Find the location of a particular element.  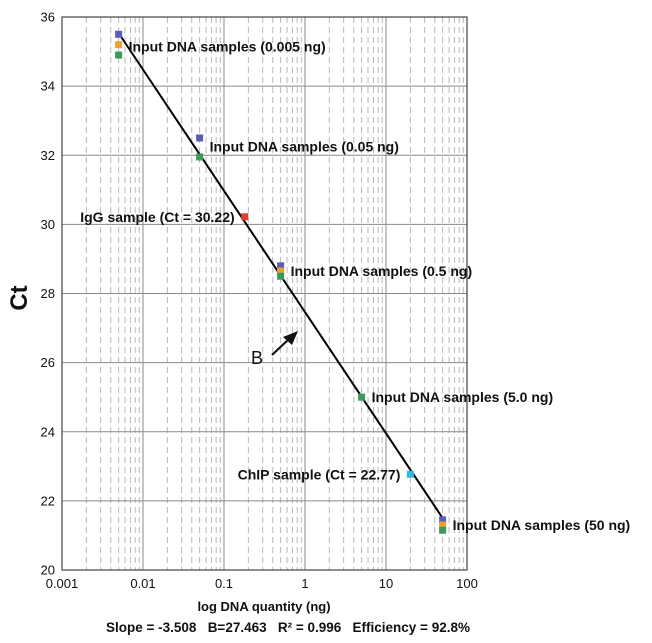

y-tick-label: 20 is located at coordinates (48, 570).